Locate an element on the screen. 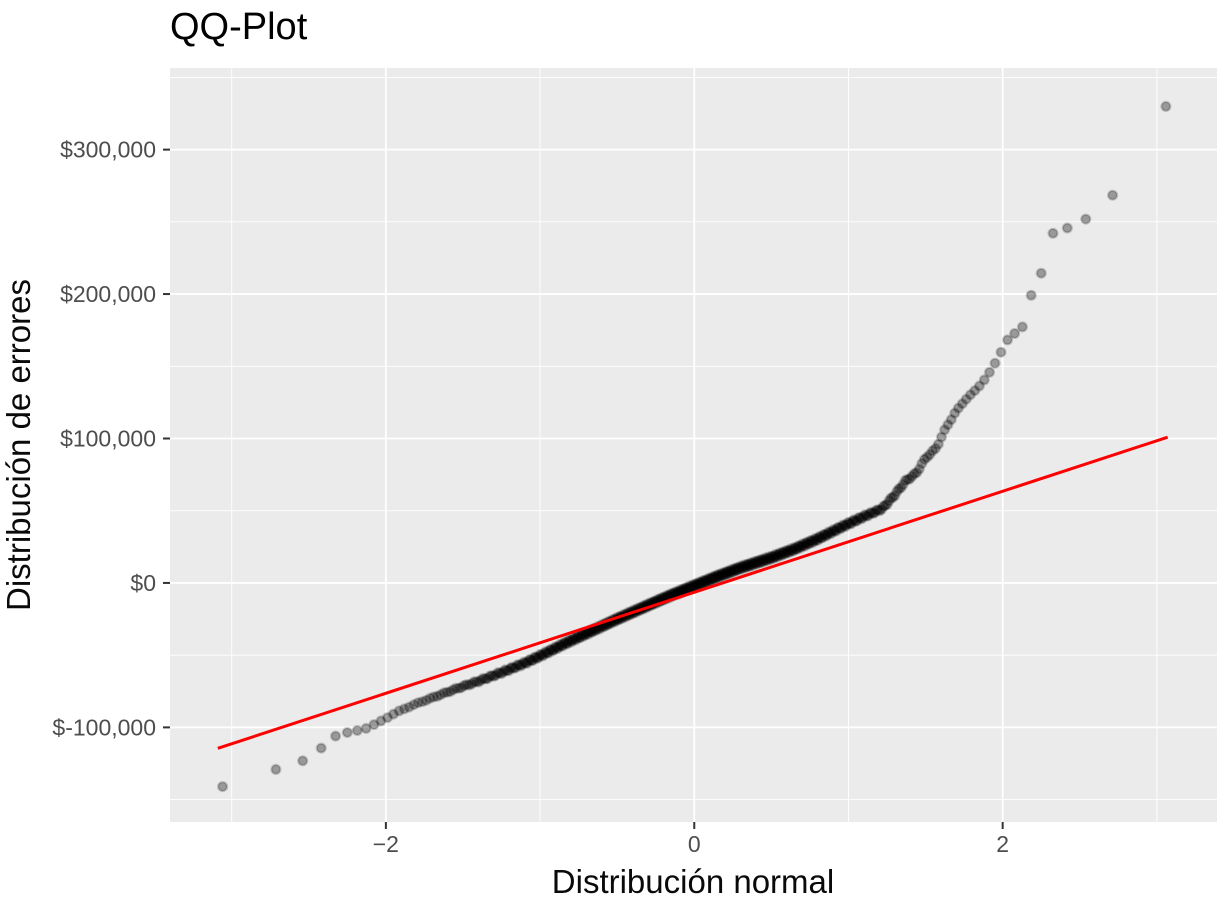 The height and width of the screenshot is (921, 1228). x-tick-label: −2 is located at coordinates (386, 844).